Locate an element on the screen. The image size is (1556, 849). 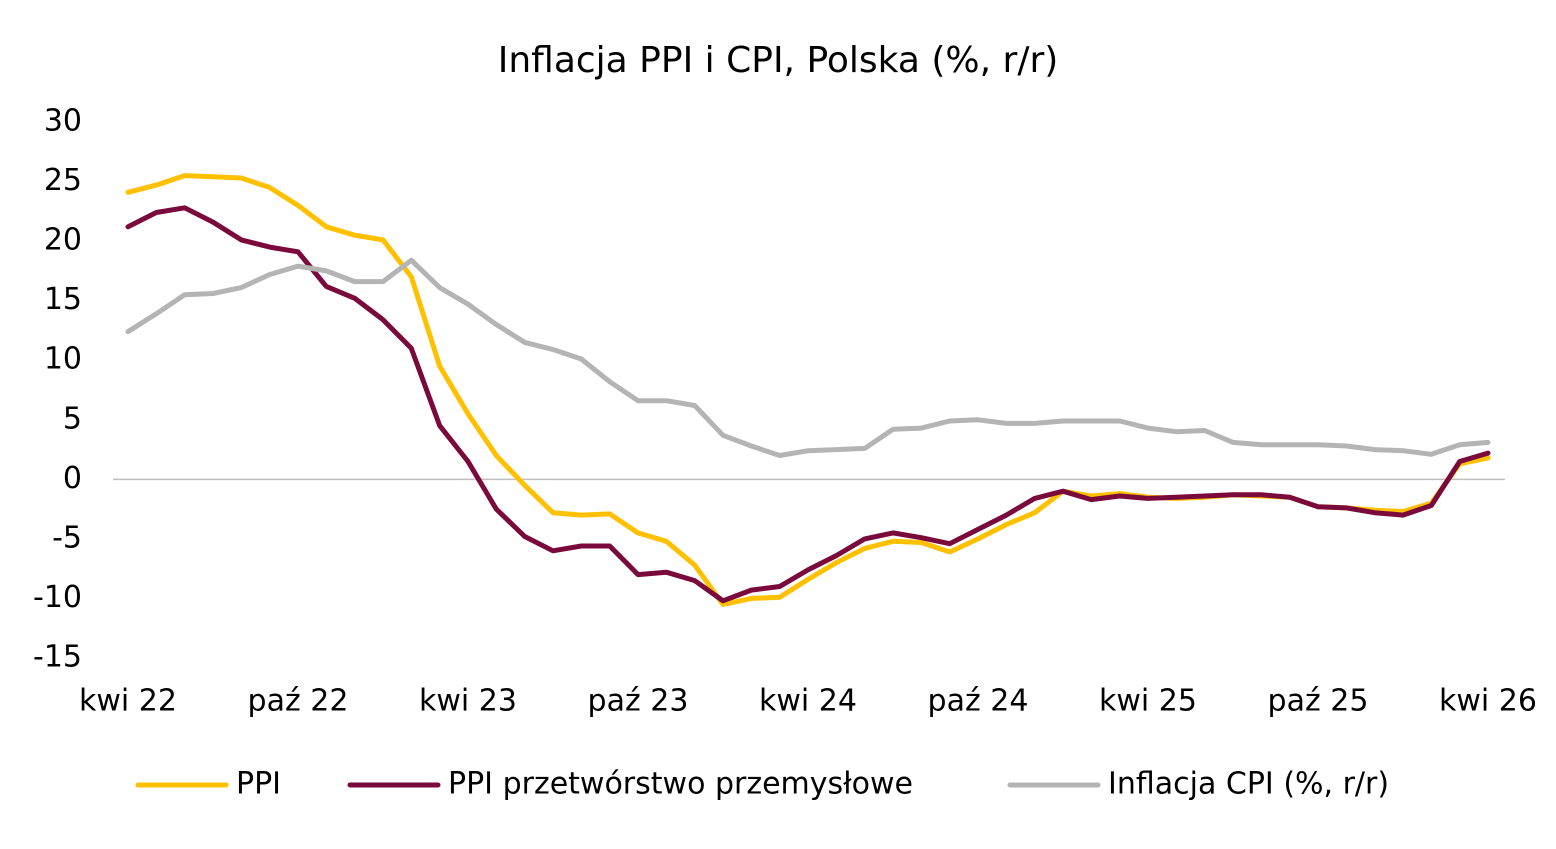
y-tick-label: 10 is located at coordinates (63, 359).